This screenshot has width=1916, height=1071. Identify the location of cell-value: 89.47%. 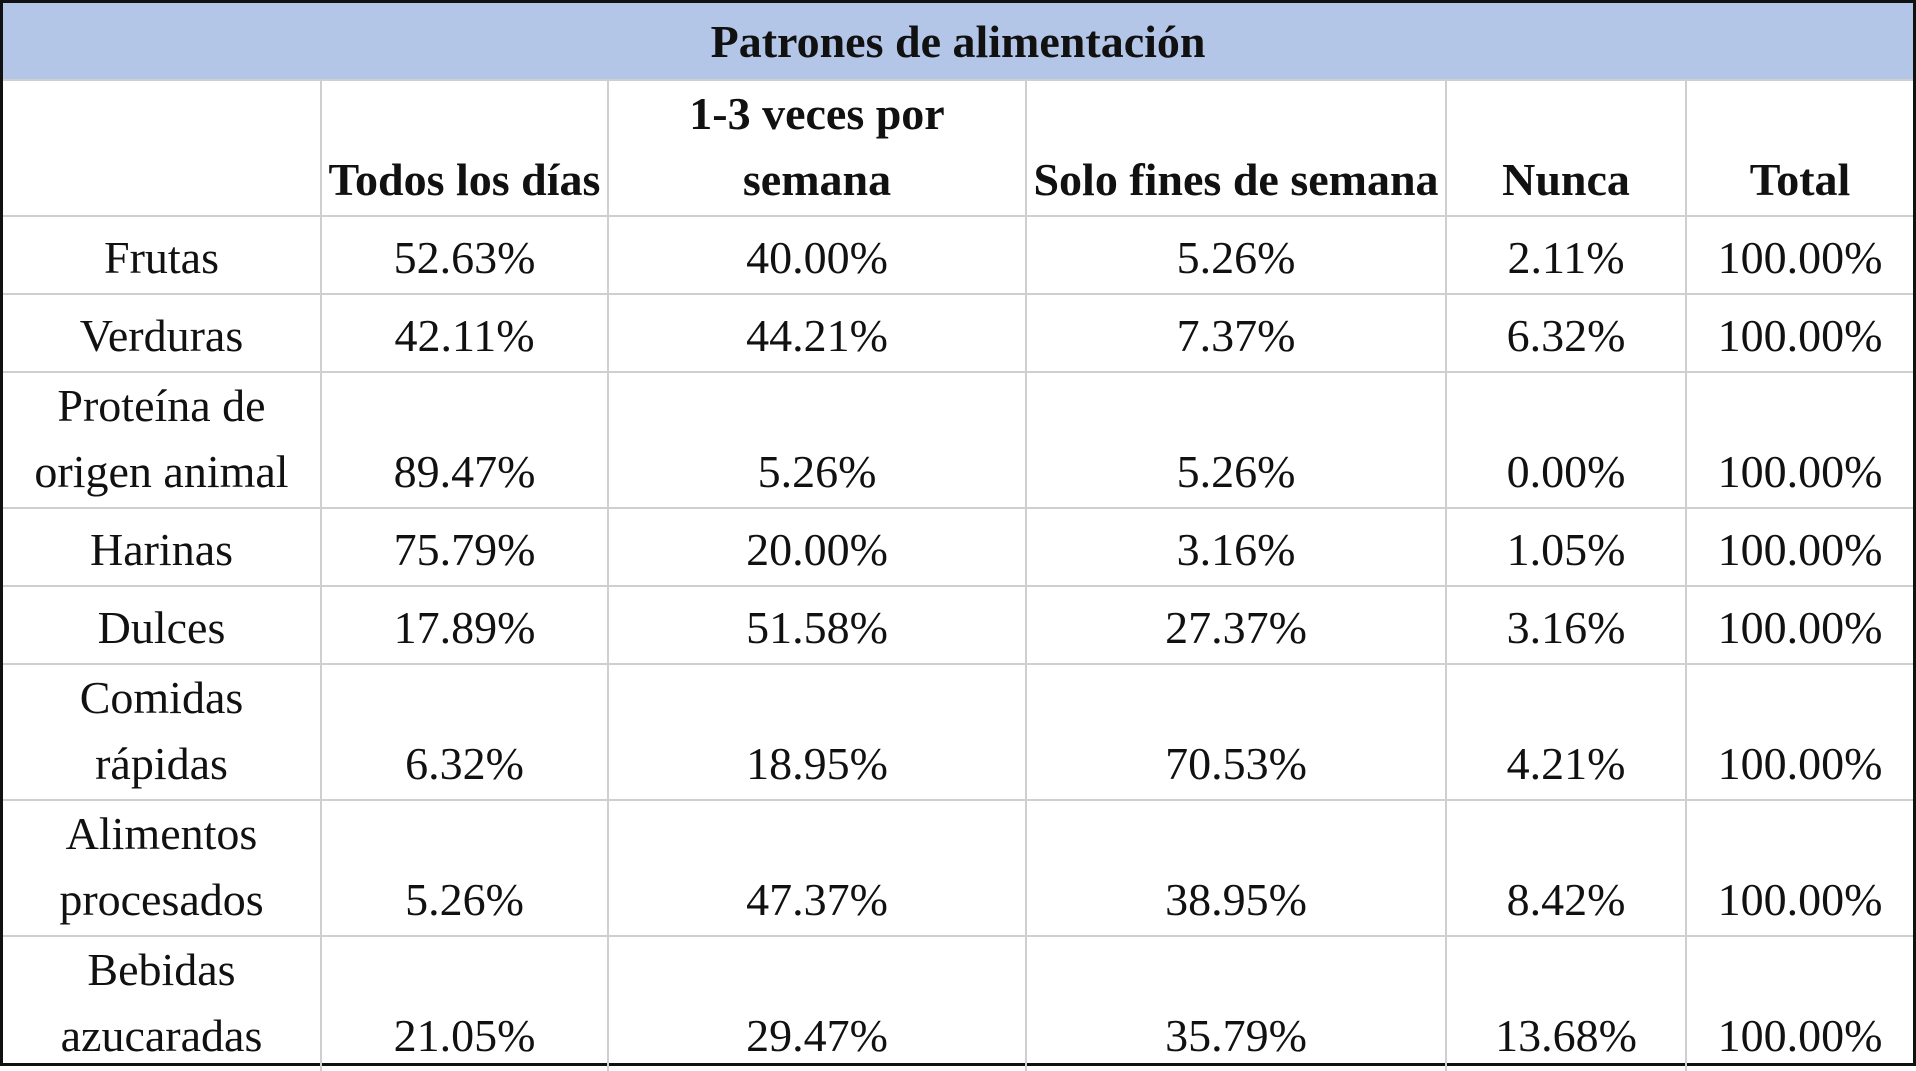
(464, 440).